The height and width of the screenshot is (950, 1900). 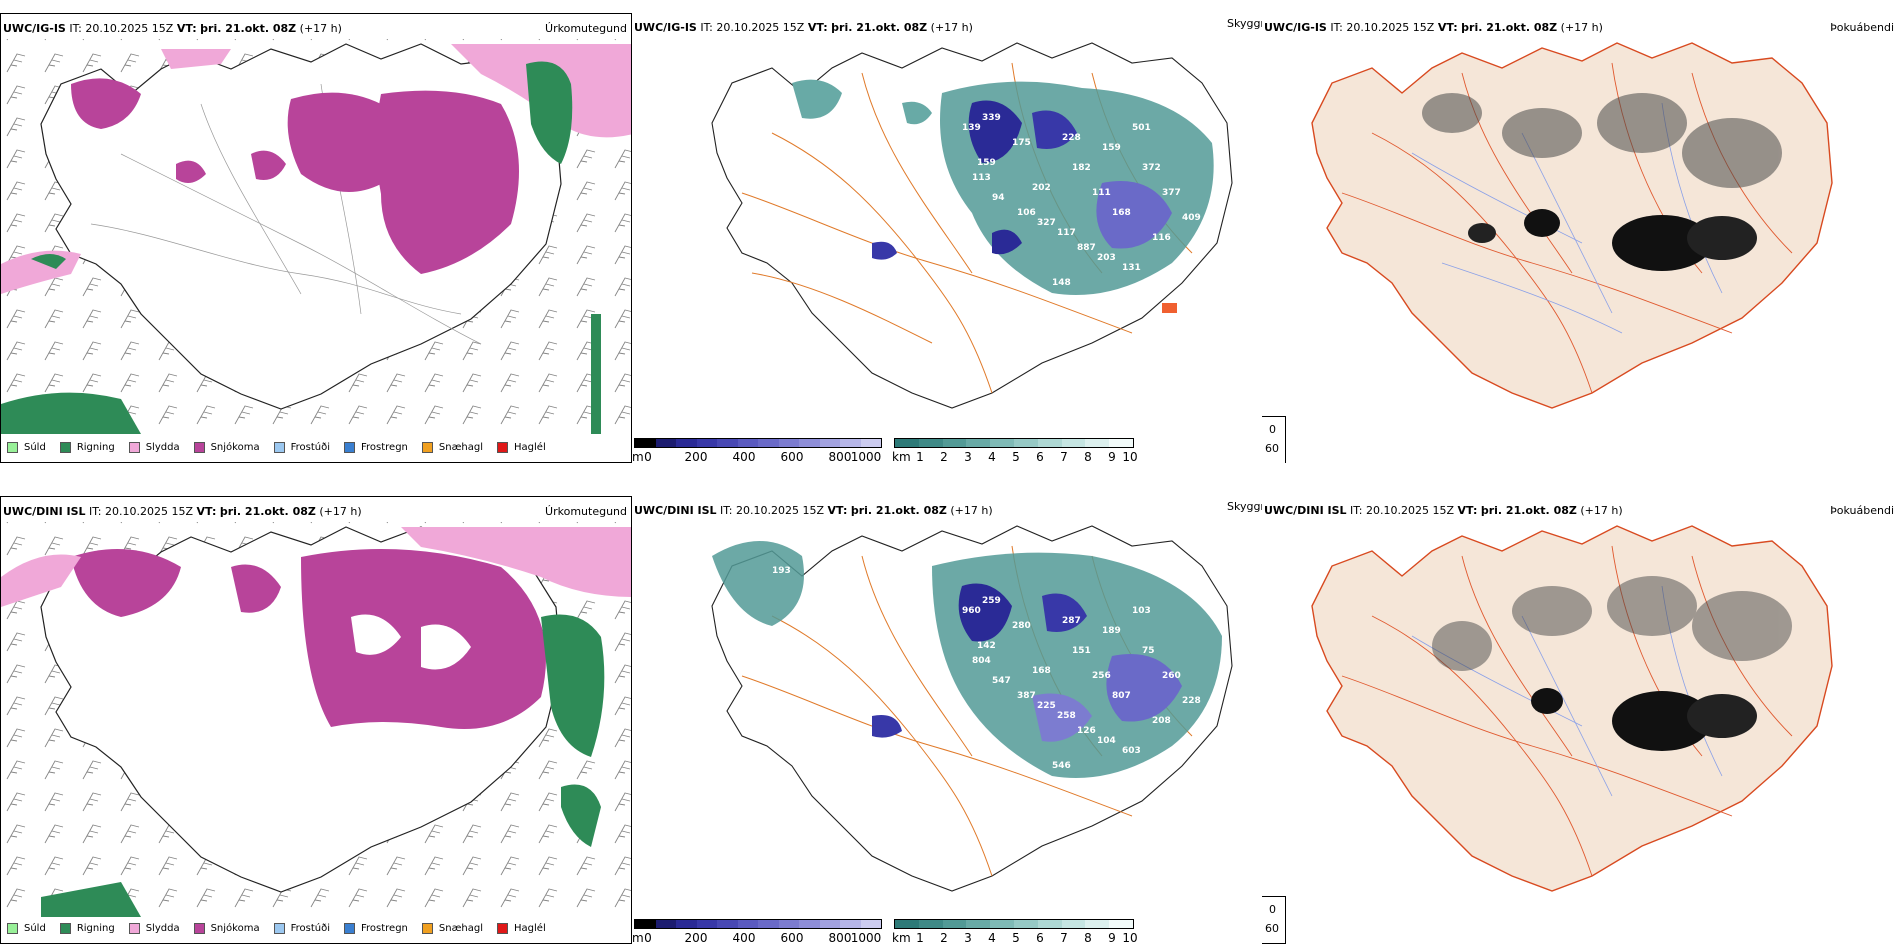 I want to click on visibility-value-label: 807, so click(x=1121, y=696).